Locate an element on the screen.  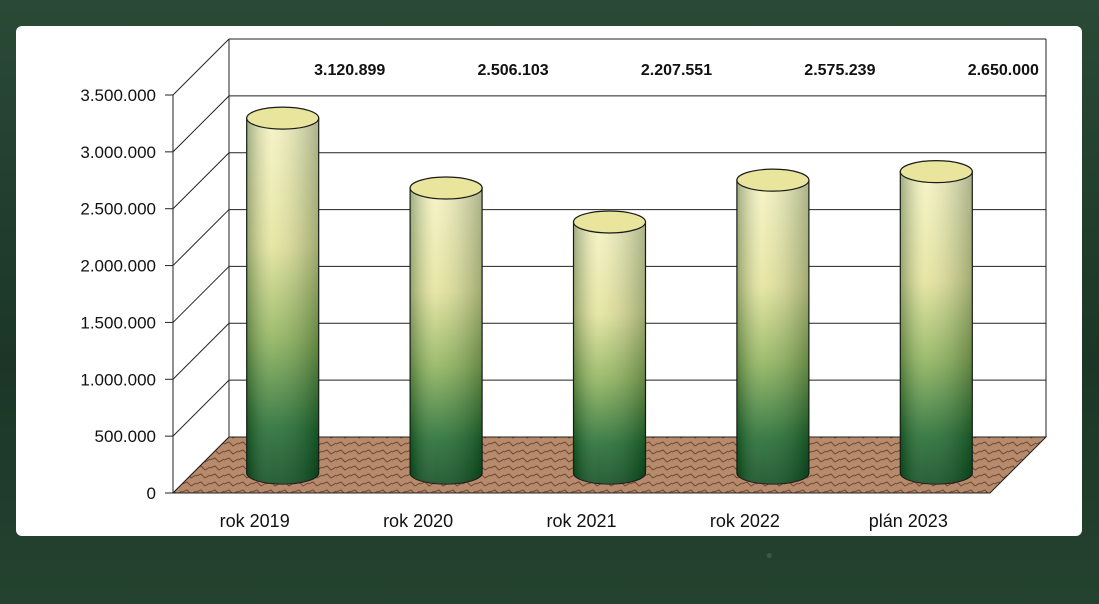
y-tick-label: 0 is located at coordinates (151, 493).